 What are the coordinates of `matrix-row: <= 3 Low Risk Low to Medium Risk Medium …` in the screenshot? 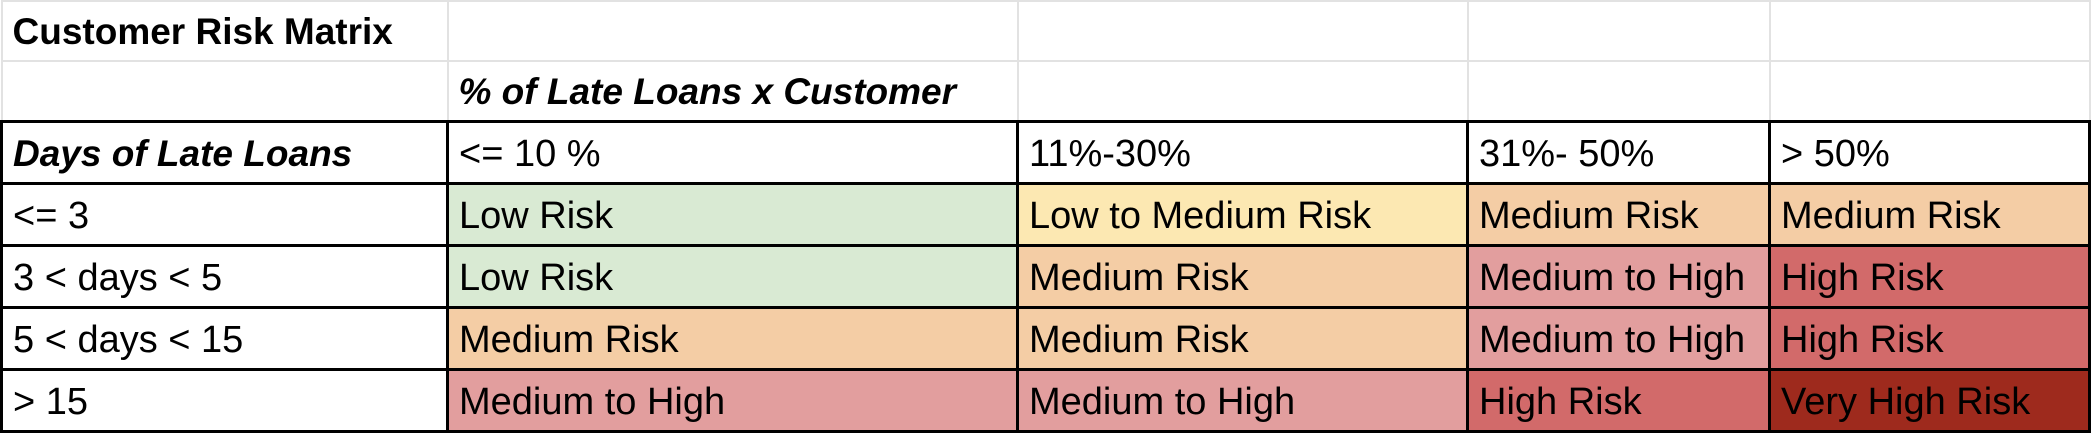 It's located at (1045, 214).